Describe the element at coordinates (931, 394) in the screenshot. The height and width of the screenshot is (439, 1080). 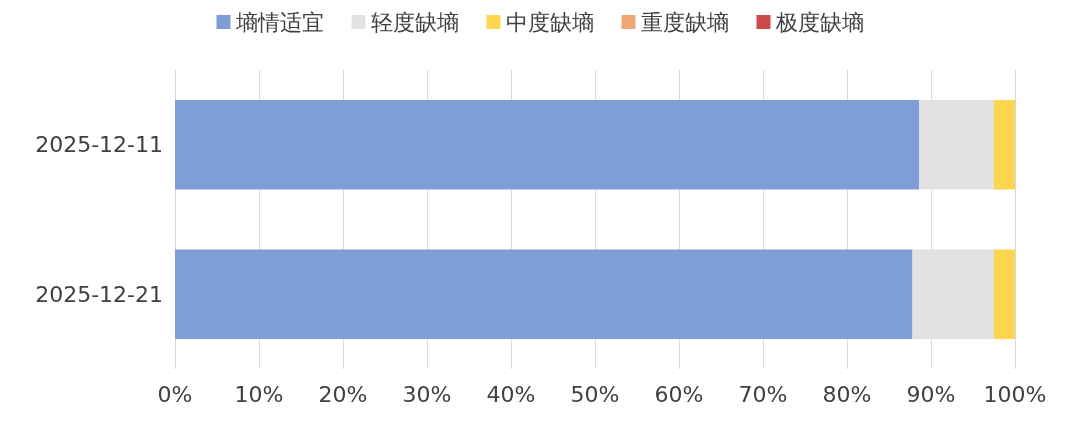
I see `x-tick-label: 90%` at that location.